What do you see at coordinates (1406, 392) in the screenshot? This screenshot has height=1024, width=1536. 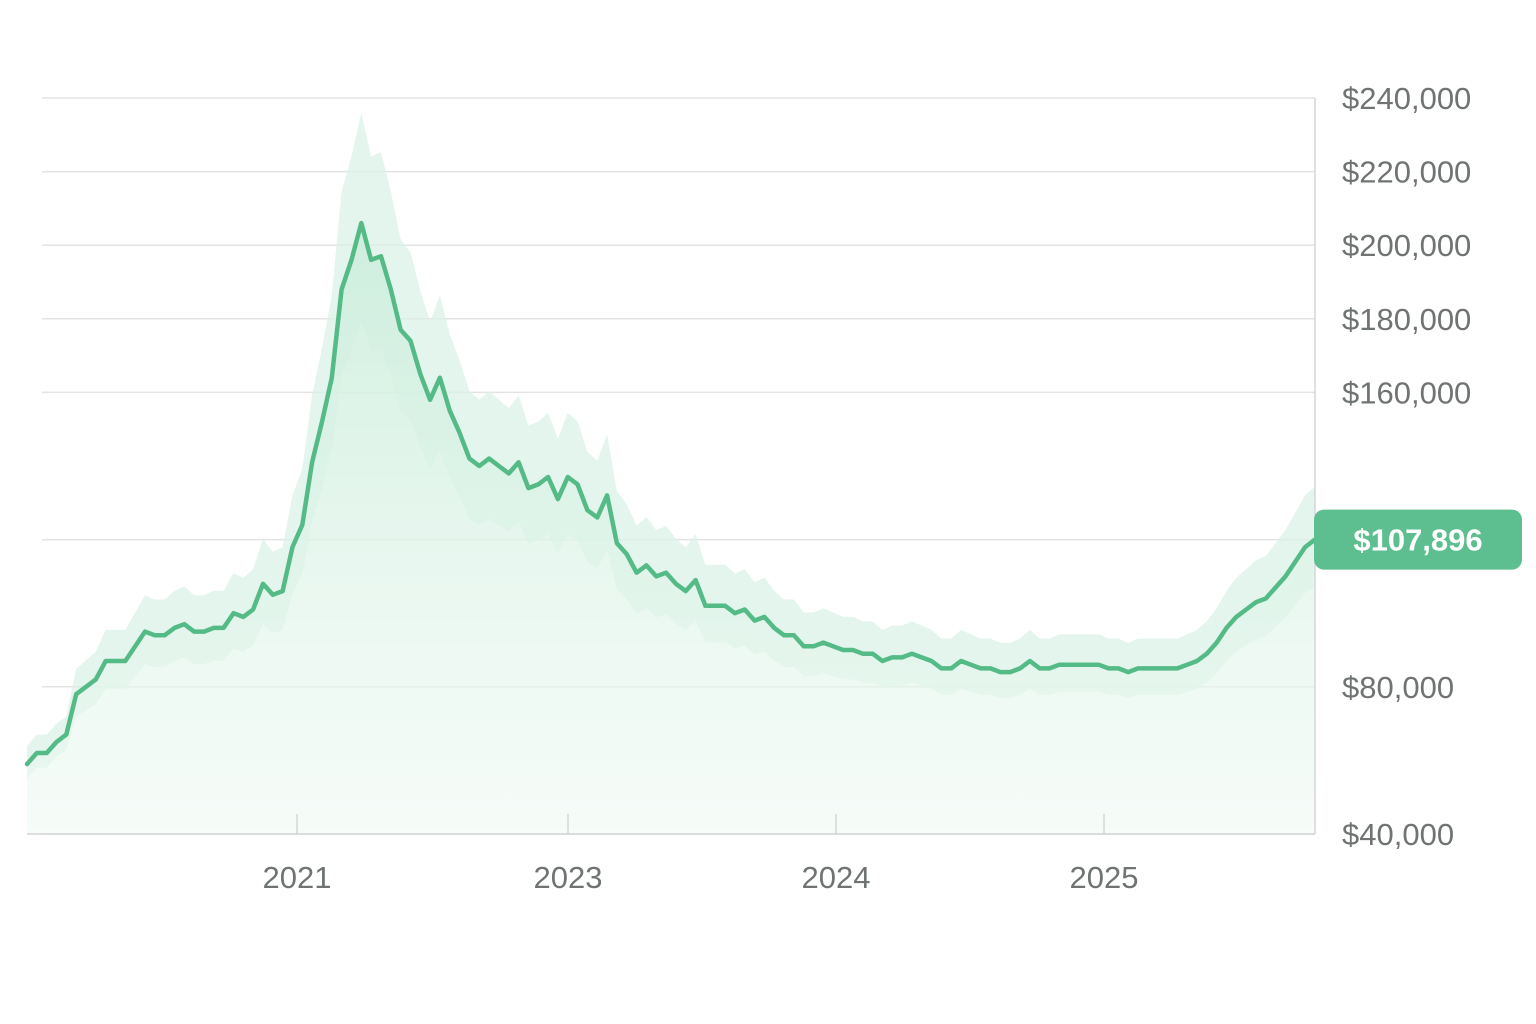 I see `y-tick-label: $160,000` at bounding box center [1406, 392].